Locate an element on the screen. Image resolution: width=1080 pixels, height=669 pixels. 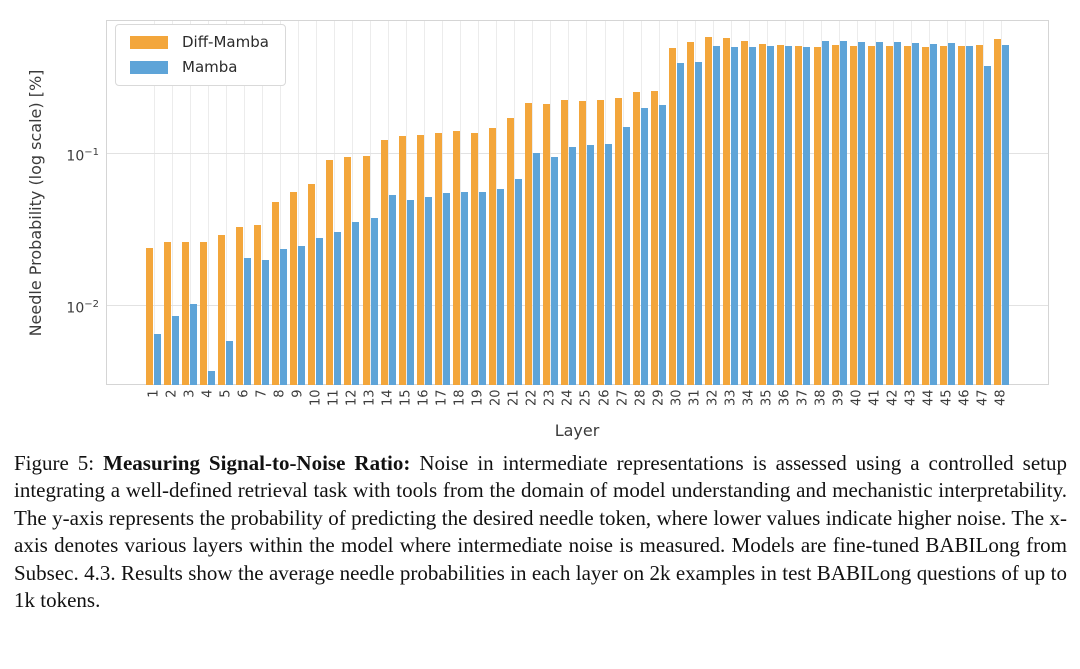
x-tick-label-23: 23 is located at coordinates (550, 398).